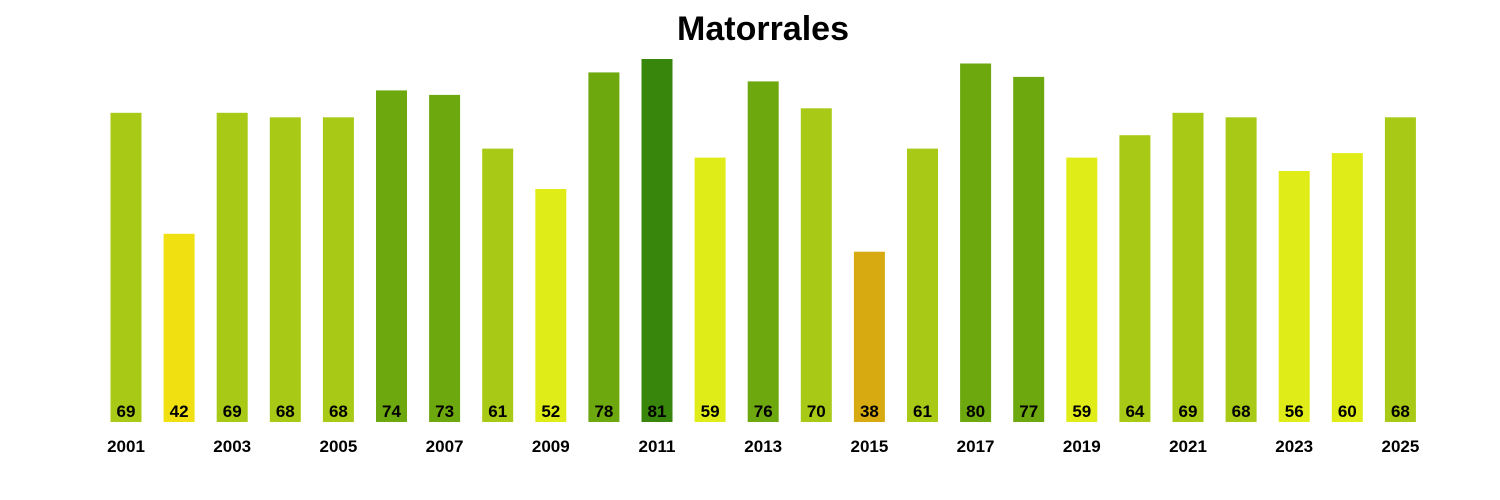 The width and height of the screenshot is (1500, 500). Describe the element at coordinates (391, 256) in the screenshot. I see `bar-2006` at that location.